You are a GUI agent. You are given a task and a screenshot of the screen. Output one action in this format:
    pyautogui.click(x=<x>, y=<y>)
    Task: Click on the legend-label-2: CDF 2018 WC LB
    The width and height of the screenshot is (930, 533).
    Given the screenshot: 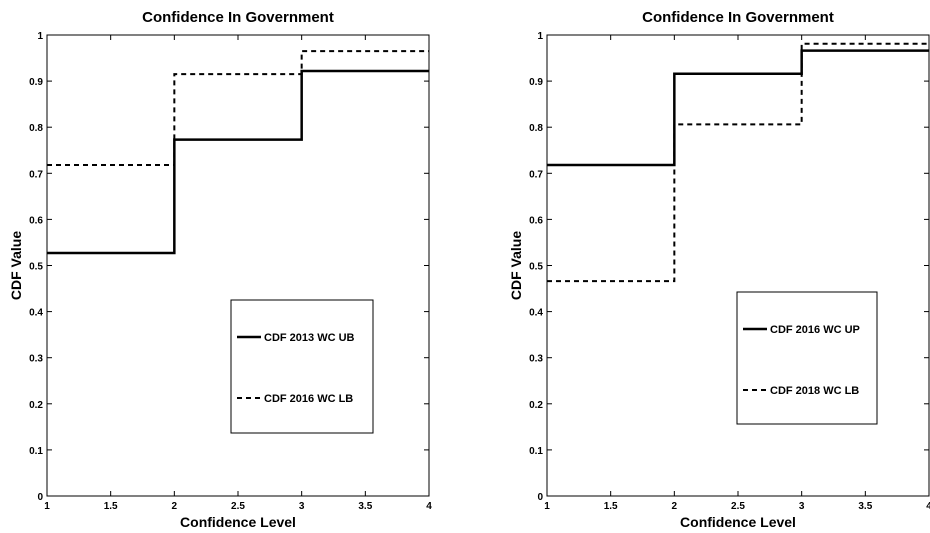 What is the action you would take?
    pyautogui.click(x=814, y=391)
    